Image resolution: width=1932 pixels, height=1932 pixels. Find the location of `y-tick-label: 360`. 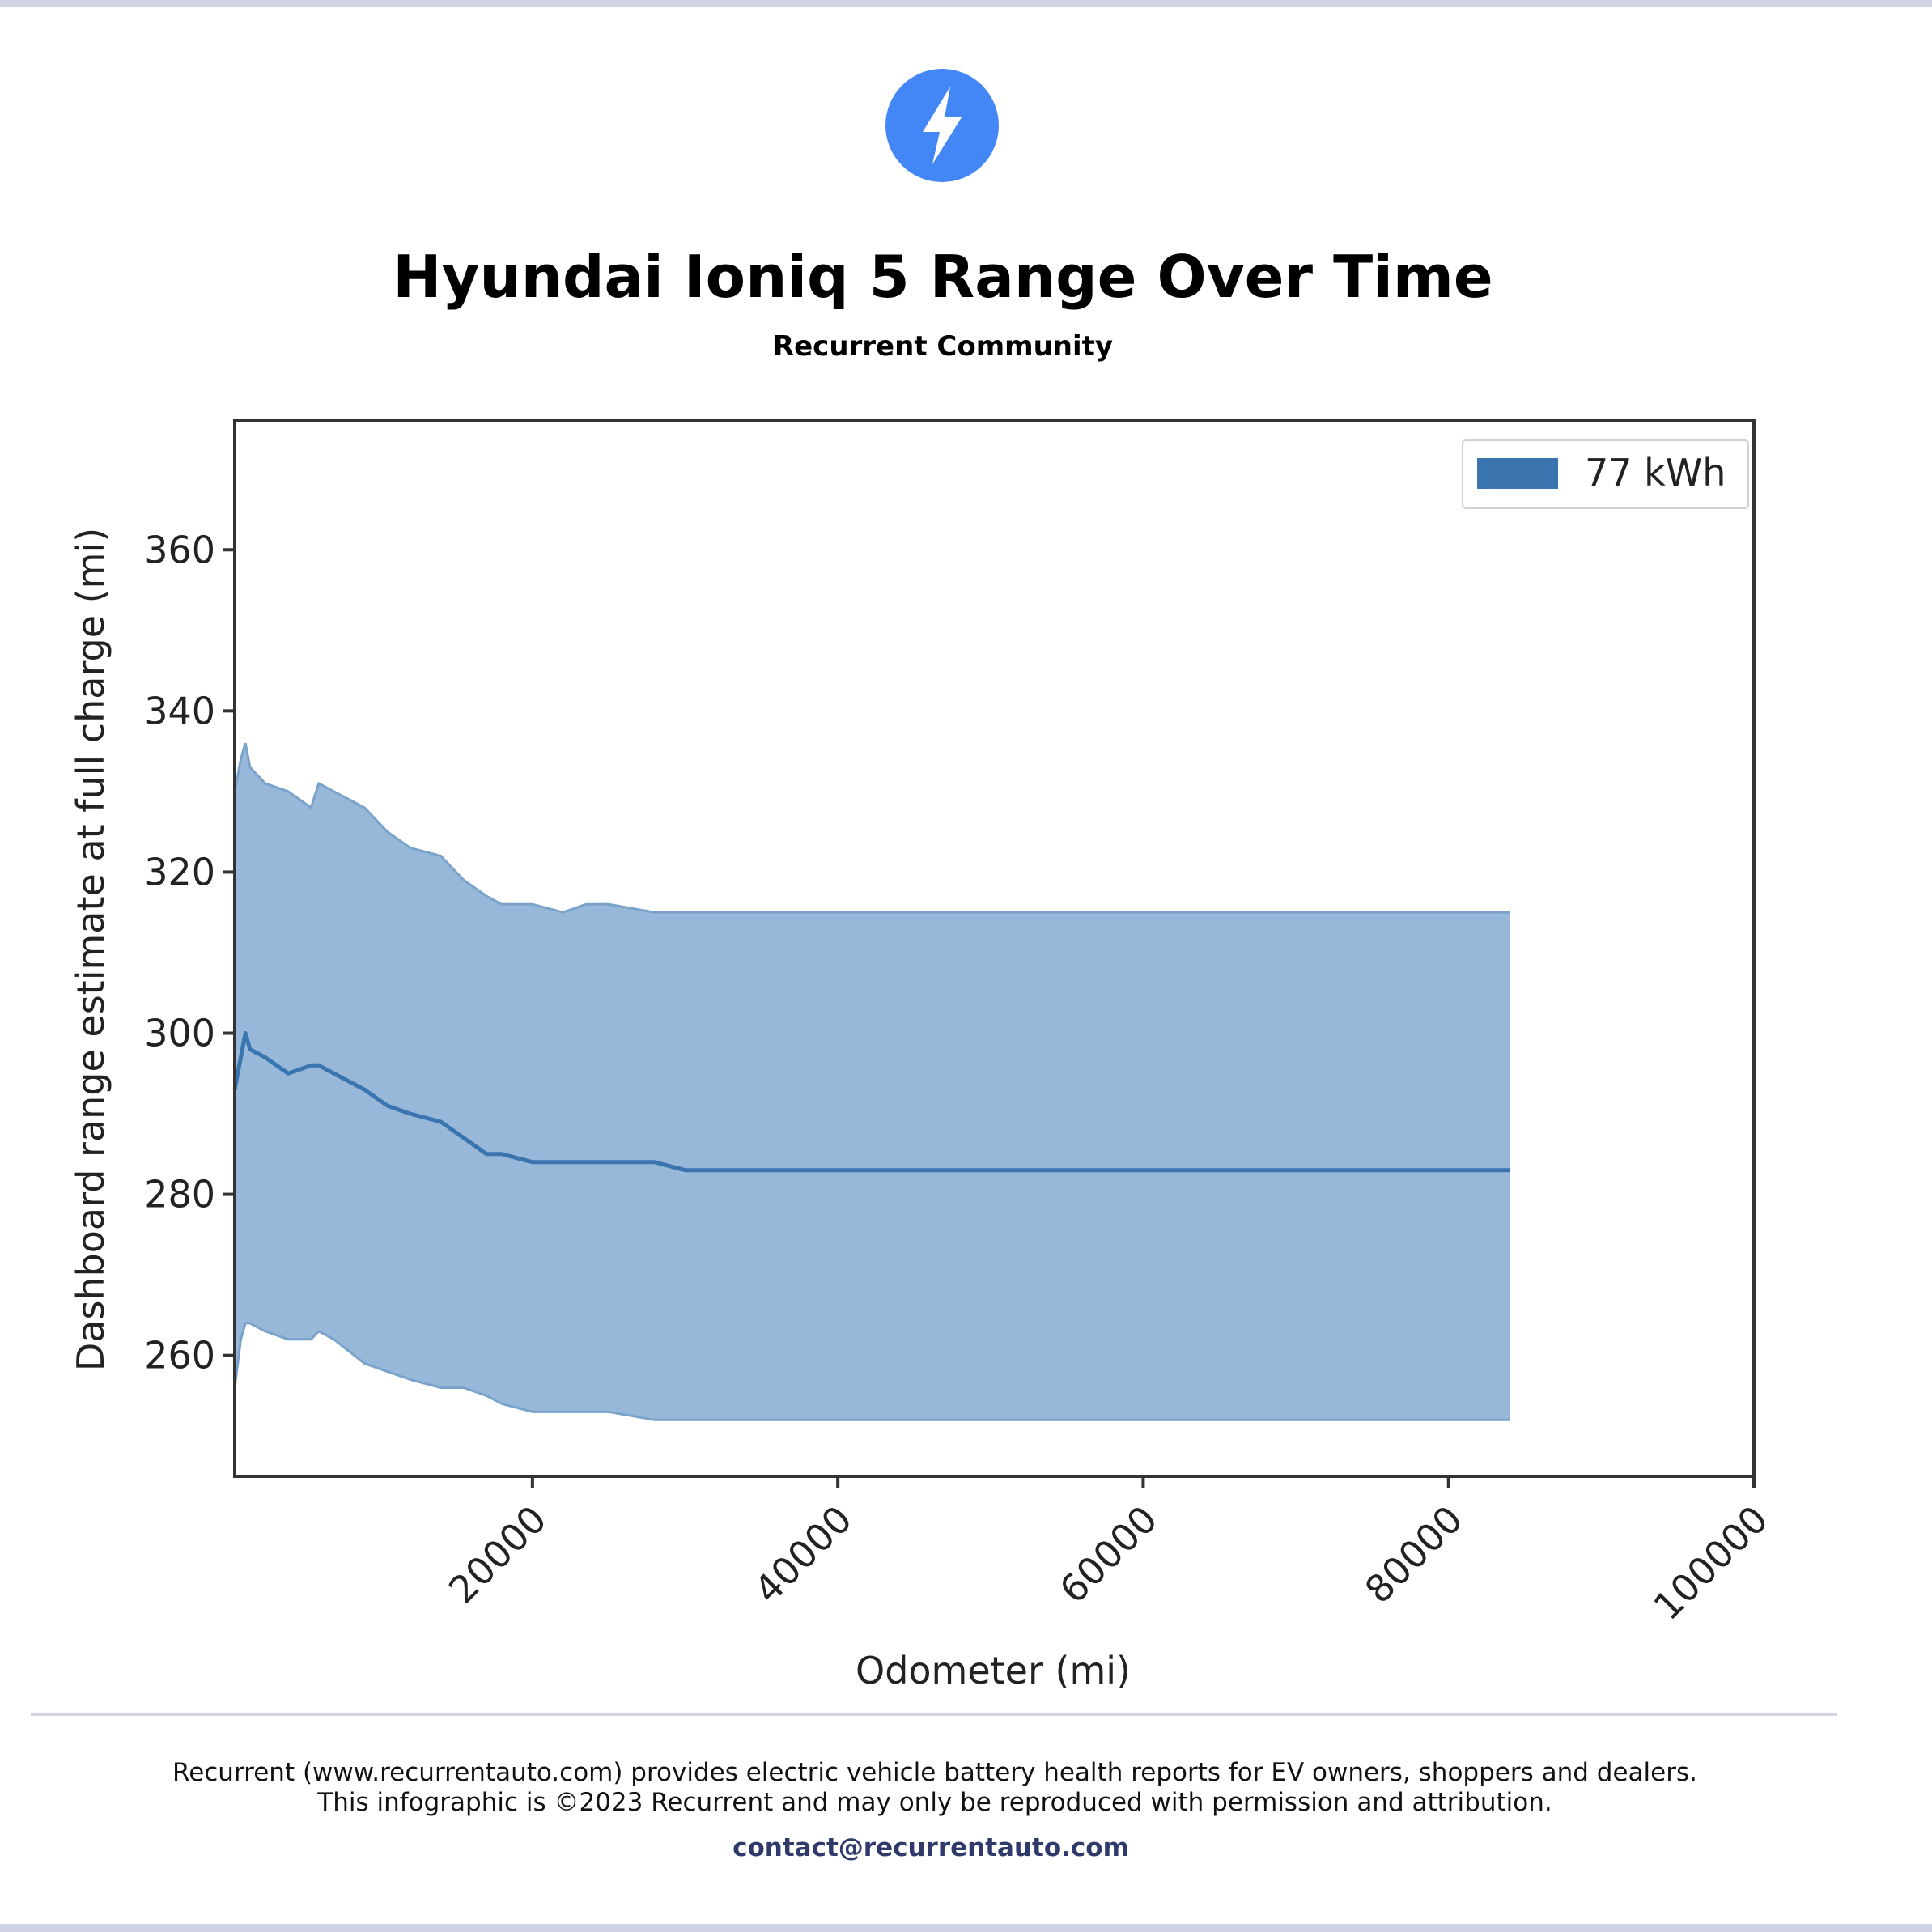

y-tick-label: 360 is located at coordinates (179, 549).